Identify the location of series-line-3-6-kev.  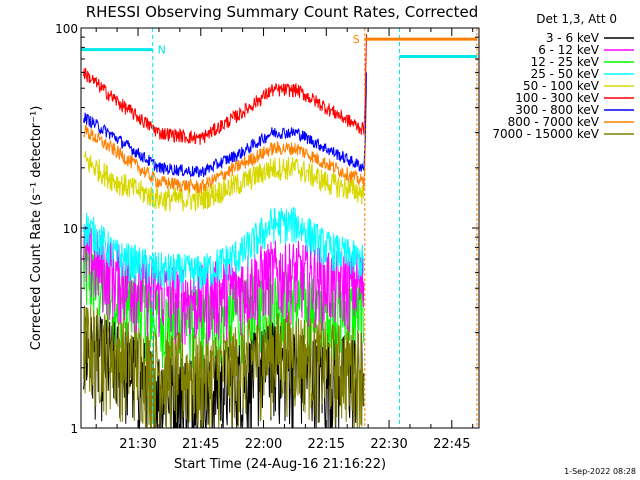
(224, 372).